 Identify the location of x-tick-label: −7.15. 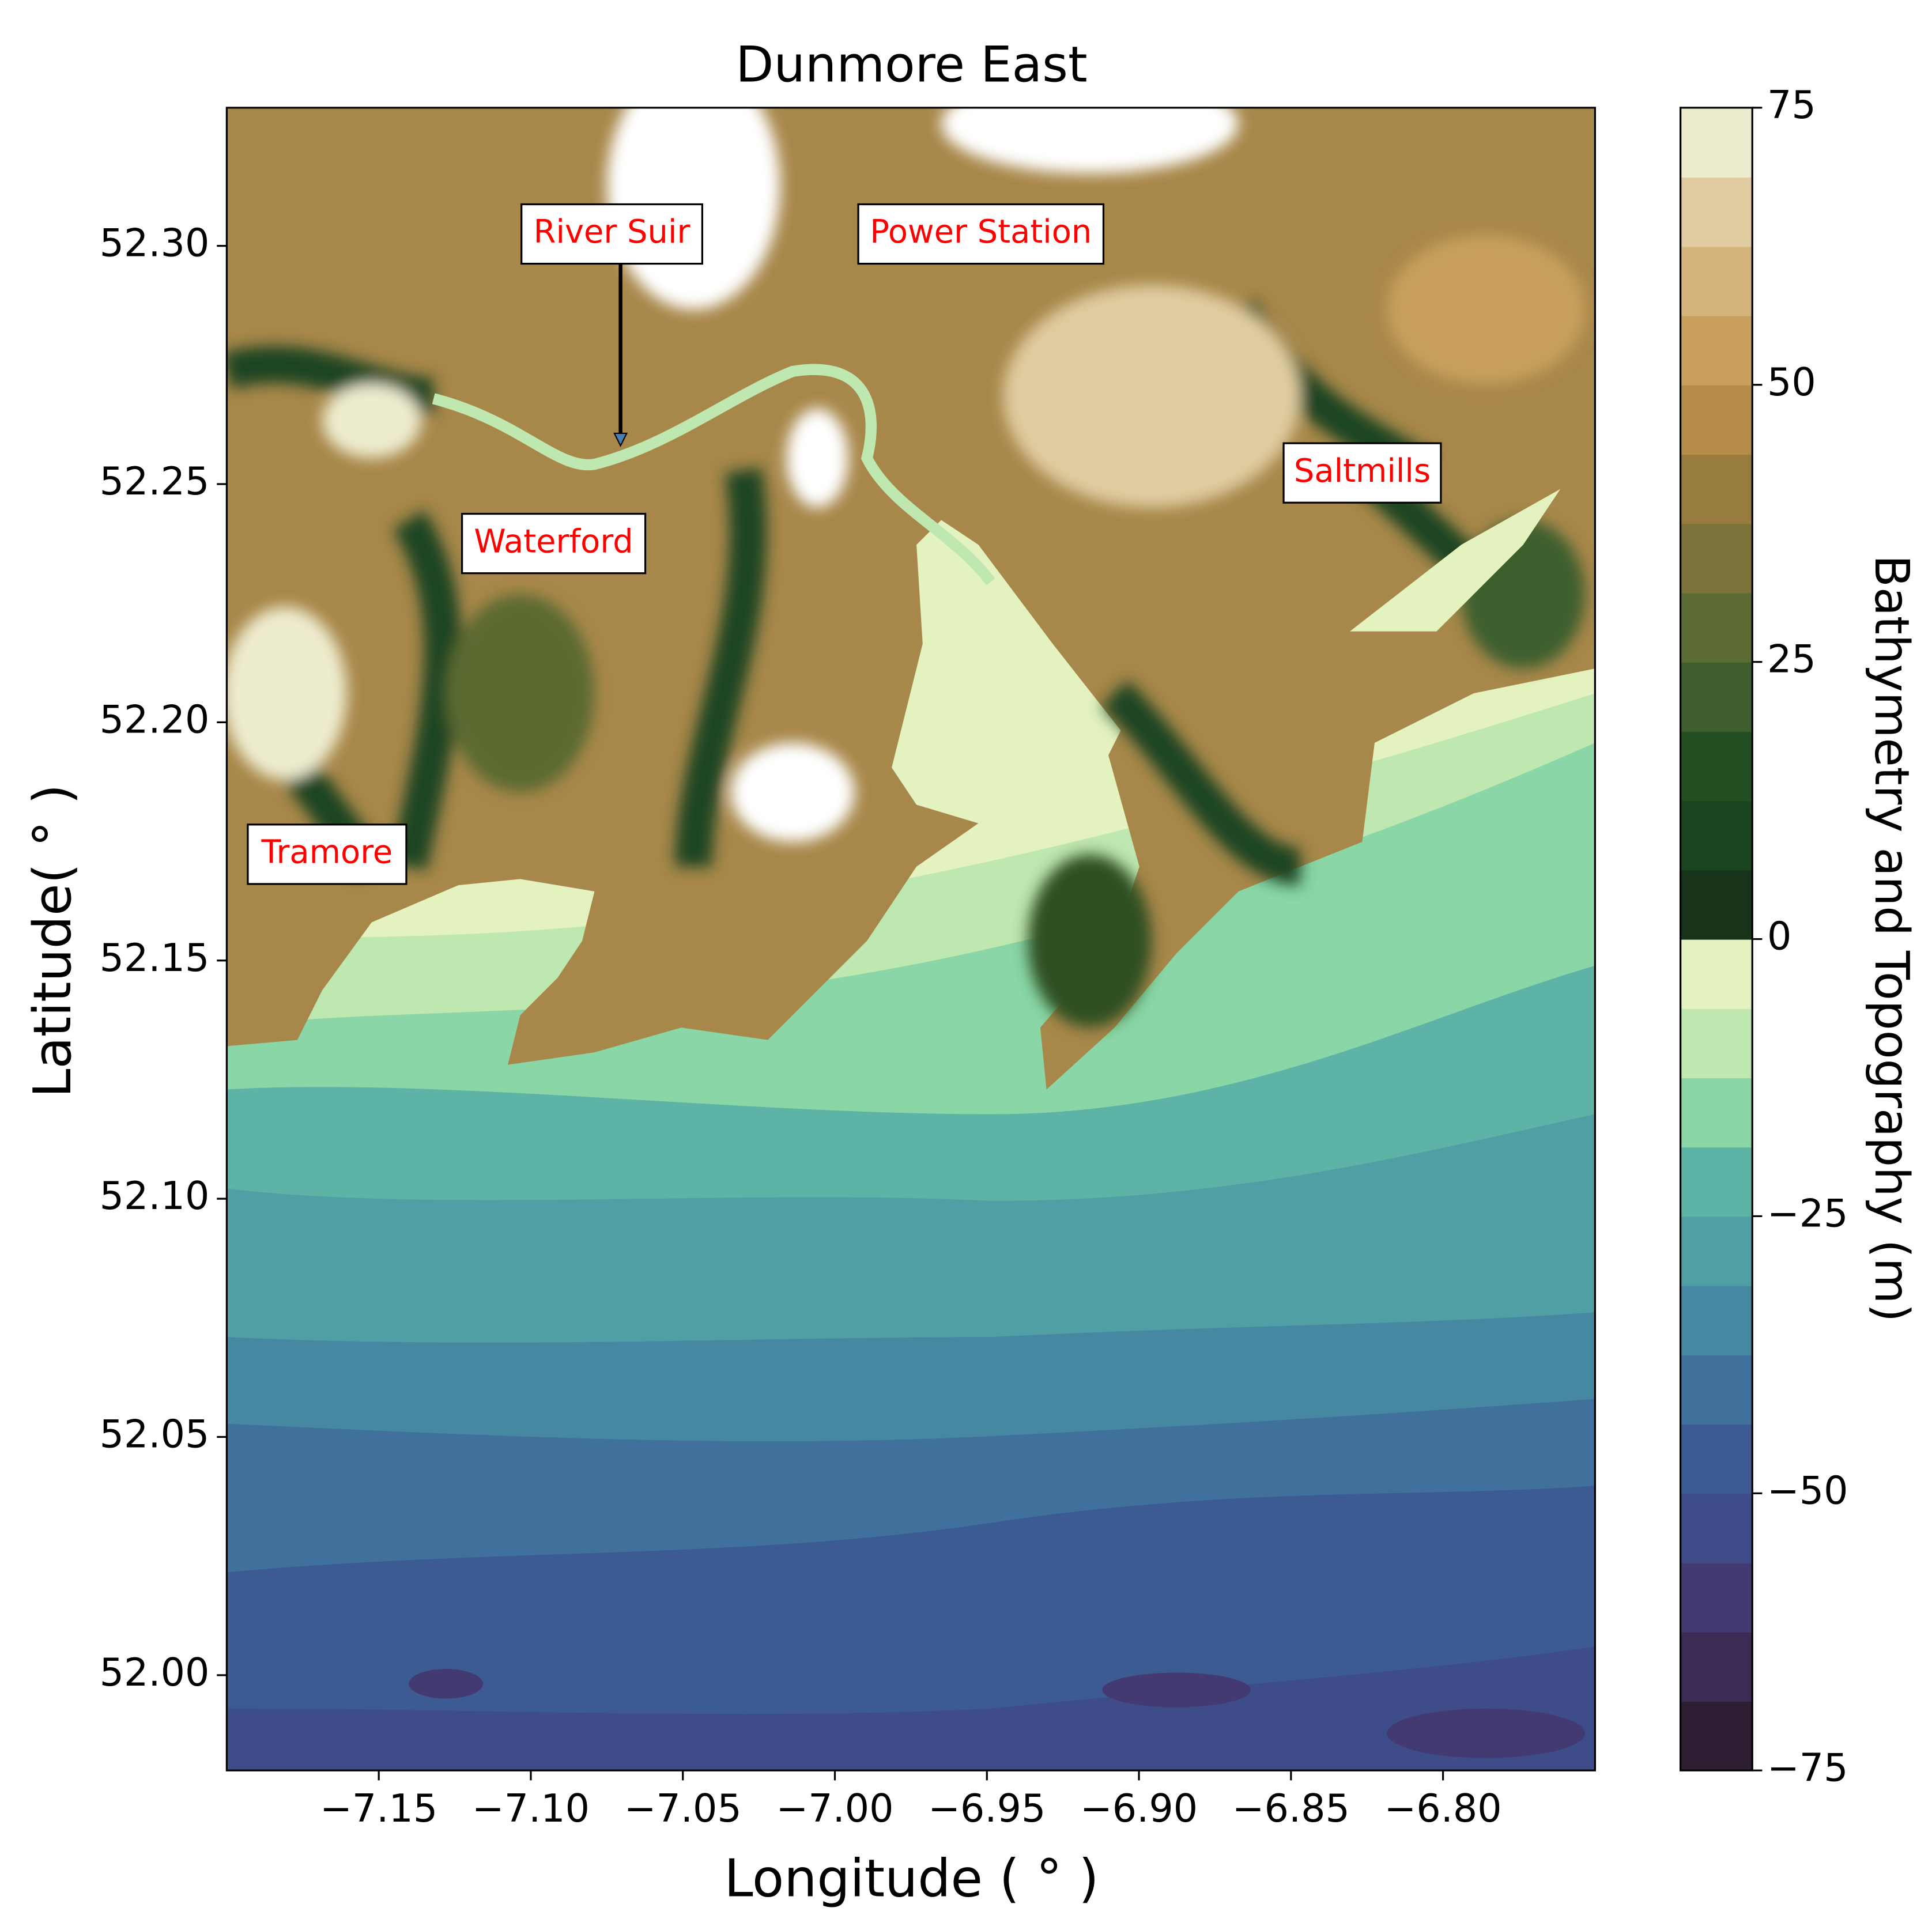
(379, 1809).